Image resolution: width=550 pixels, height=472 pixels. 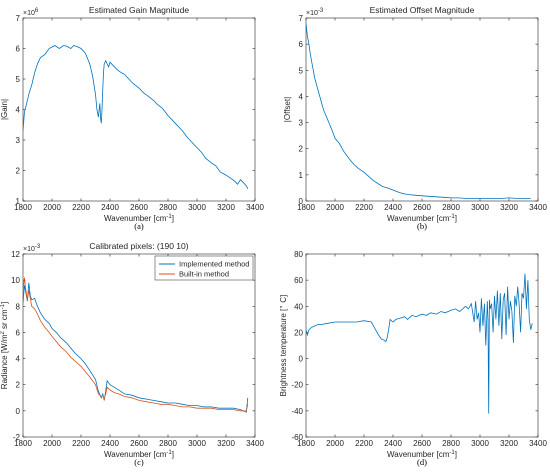 I want to click on panel-caption: (b), so click(x=422, y=226).